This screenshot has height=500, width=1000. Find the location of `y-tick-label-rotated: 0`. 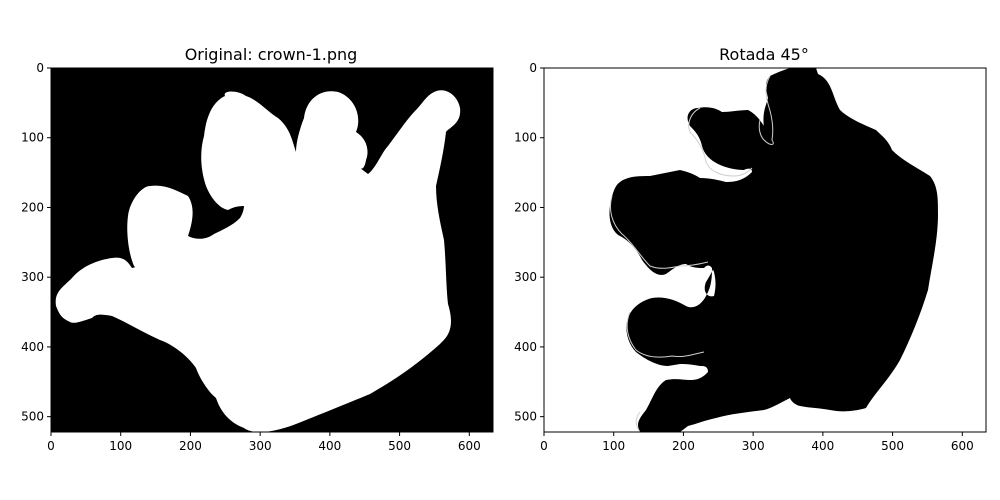

y-tick-label-rotated: 0 is located at coordinates (533, 68).